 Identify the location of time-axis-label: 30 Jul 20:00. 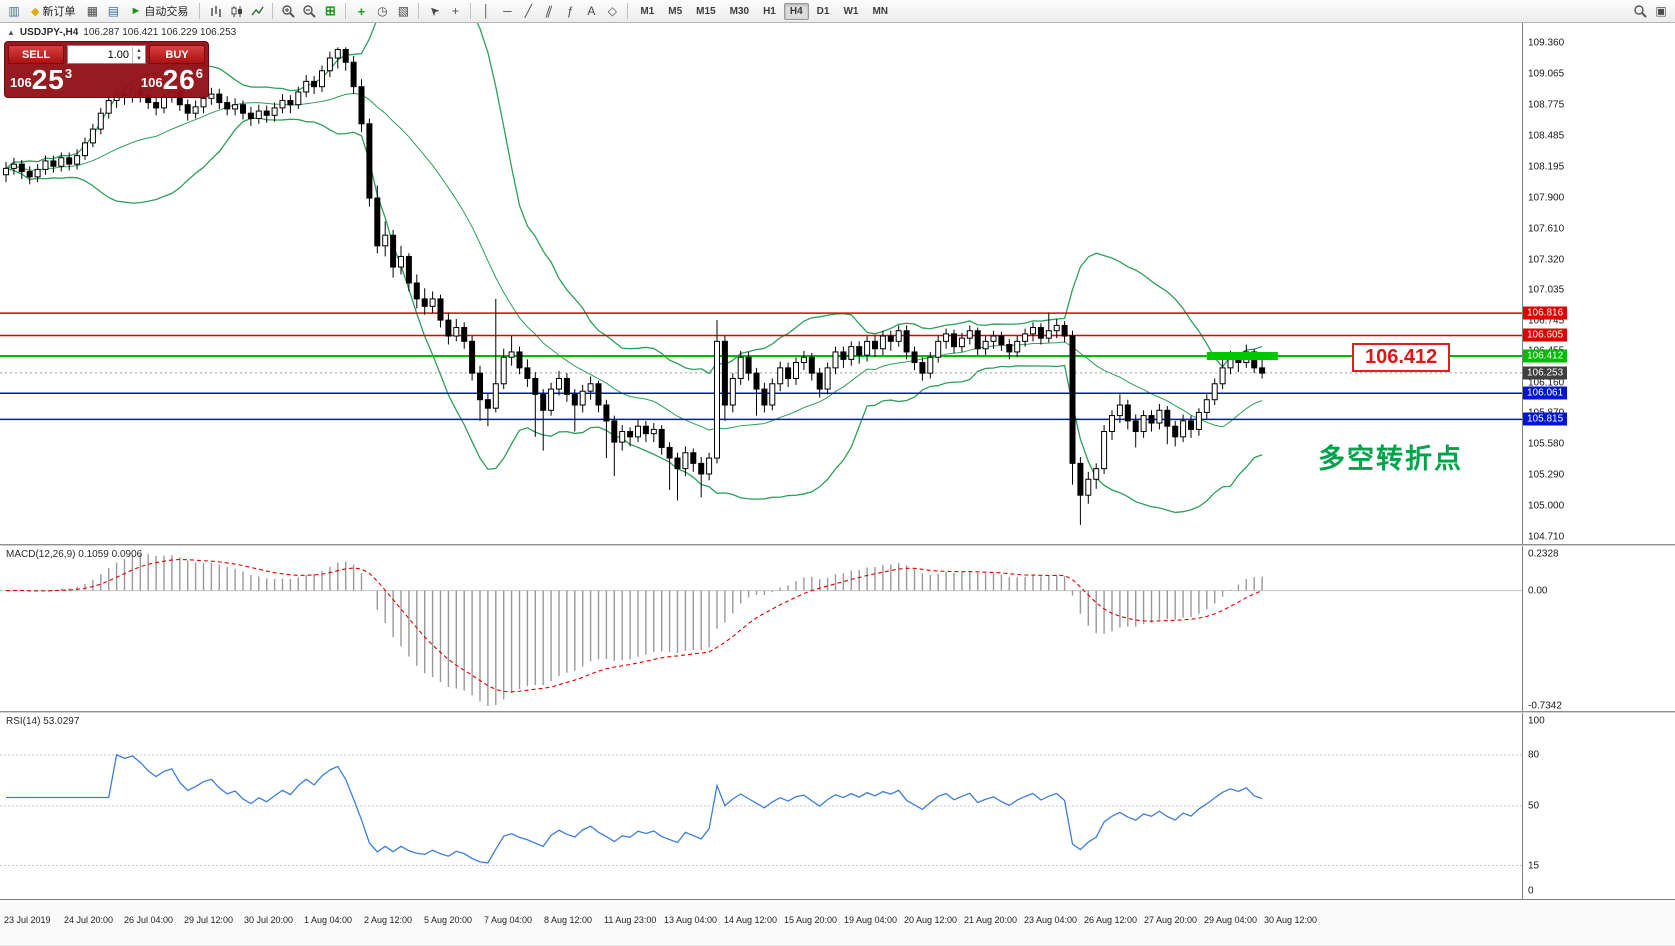
(269, 920).